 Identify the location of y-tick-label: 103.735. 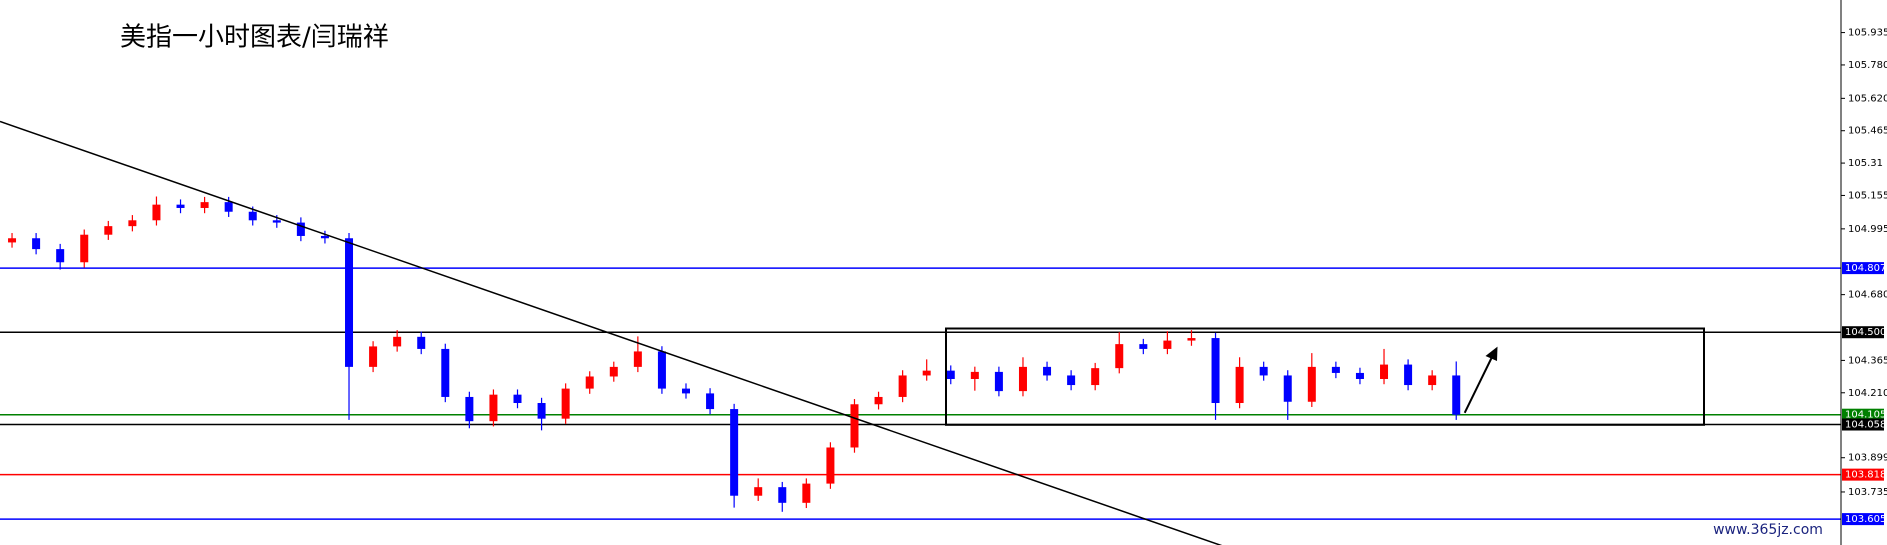
(1867, 492).